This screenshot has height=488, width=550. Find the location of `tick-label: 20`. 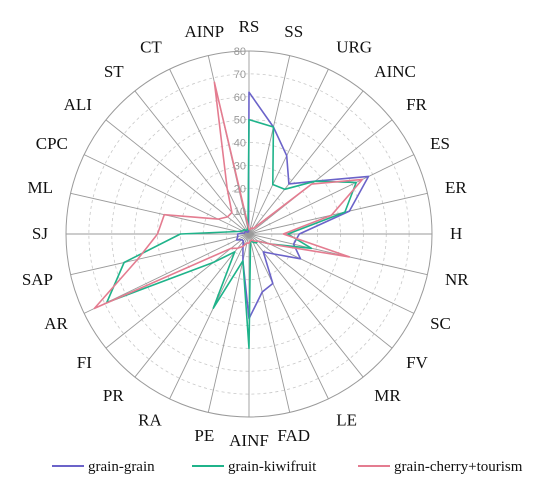

tick-label: 20 is located at coordinates (240, 189).